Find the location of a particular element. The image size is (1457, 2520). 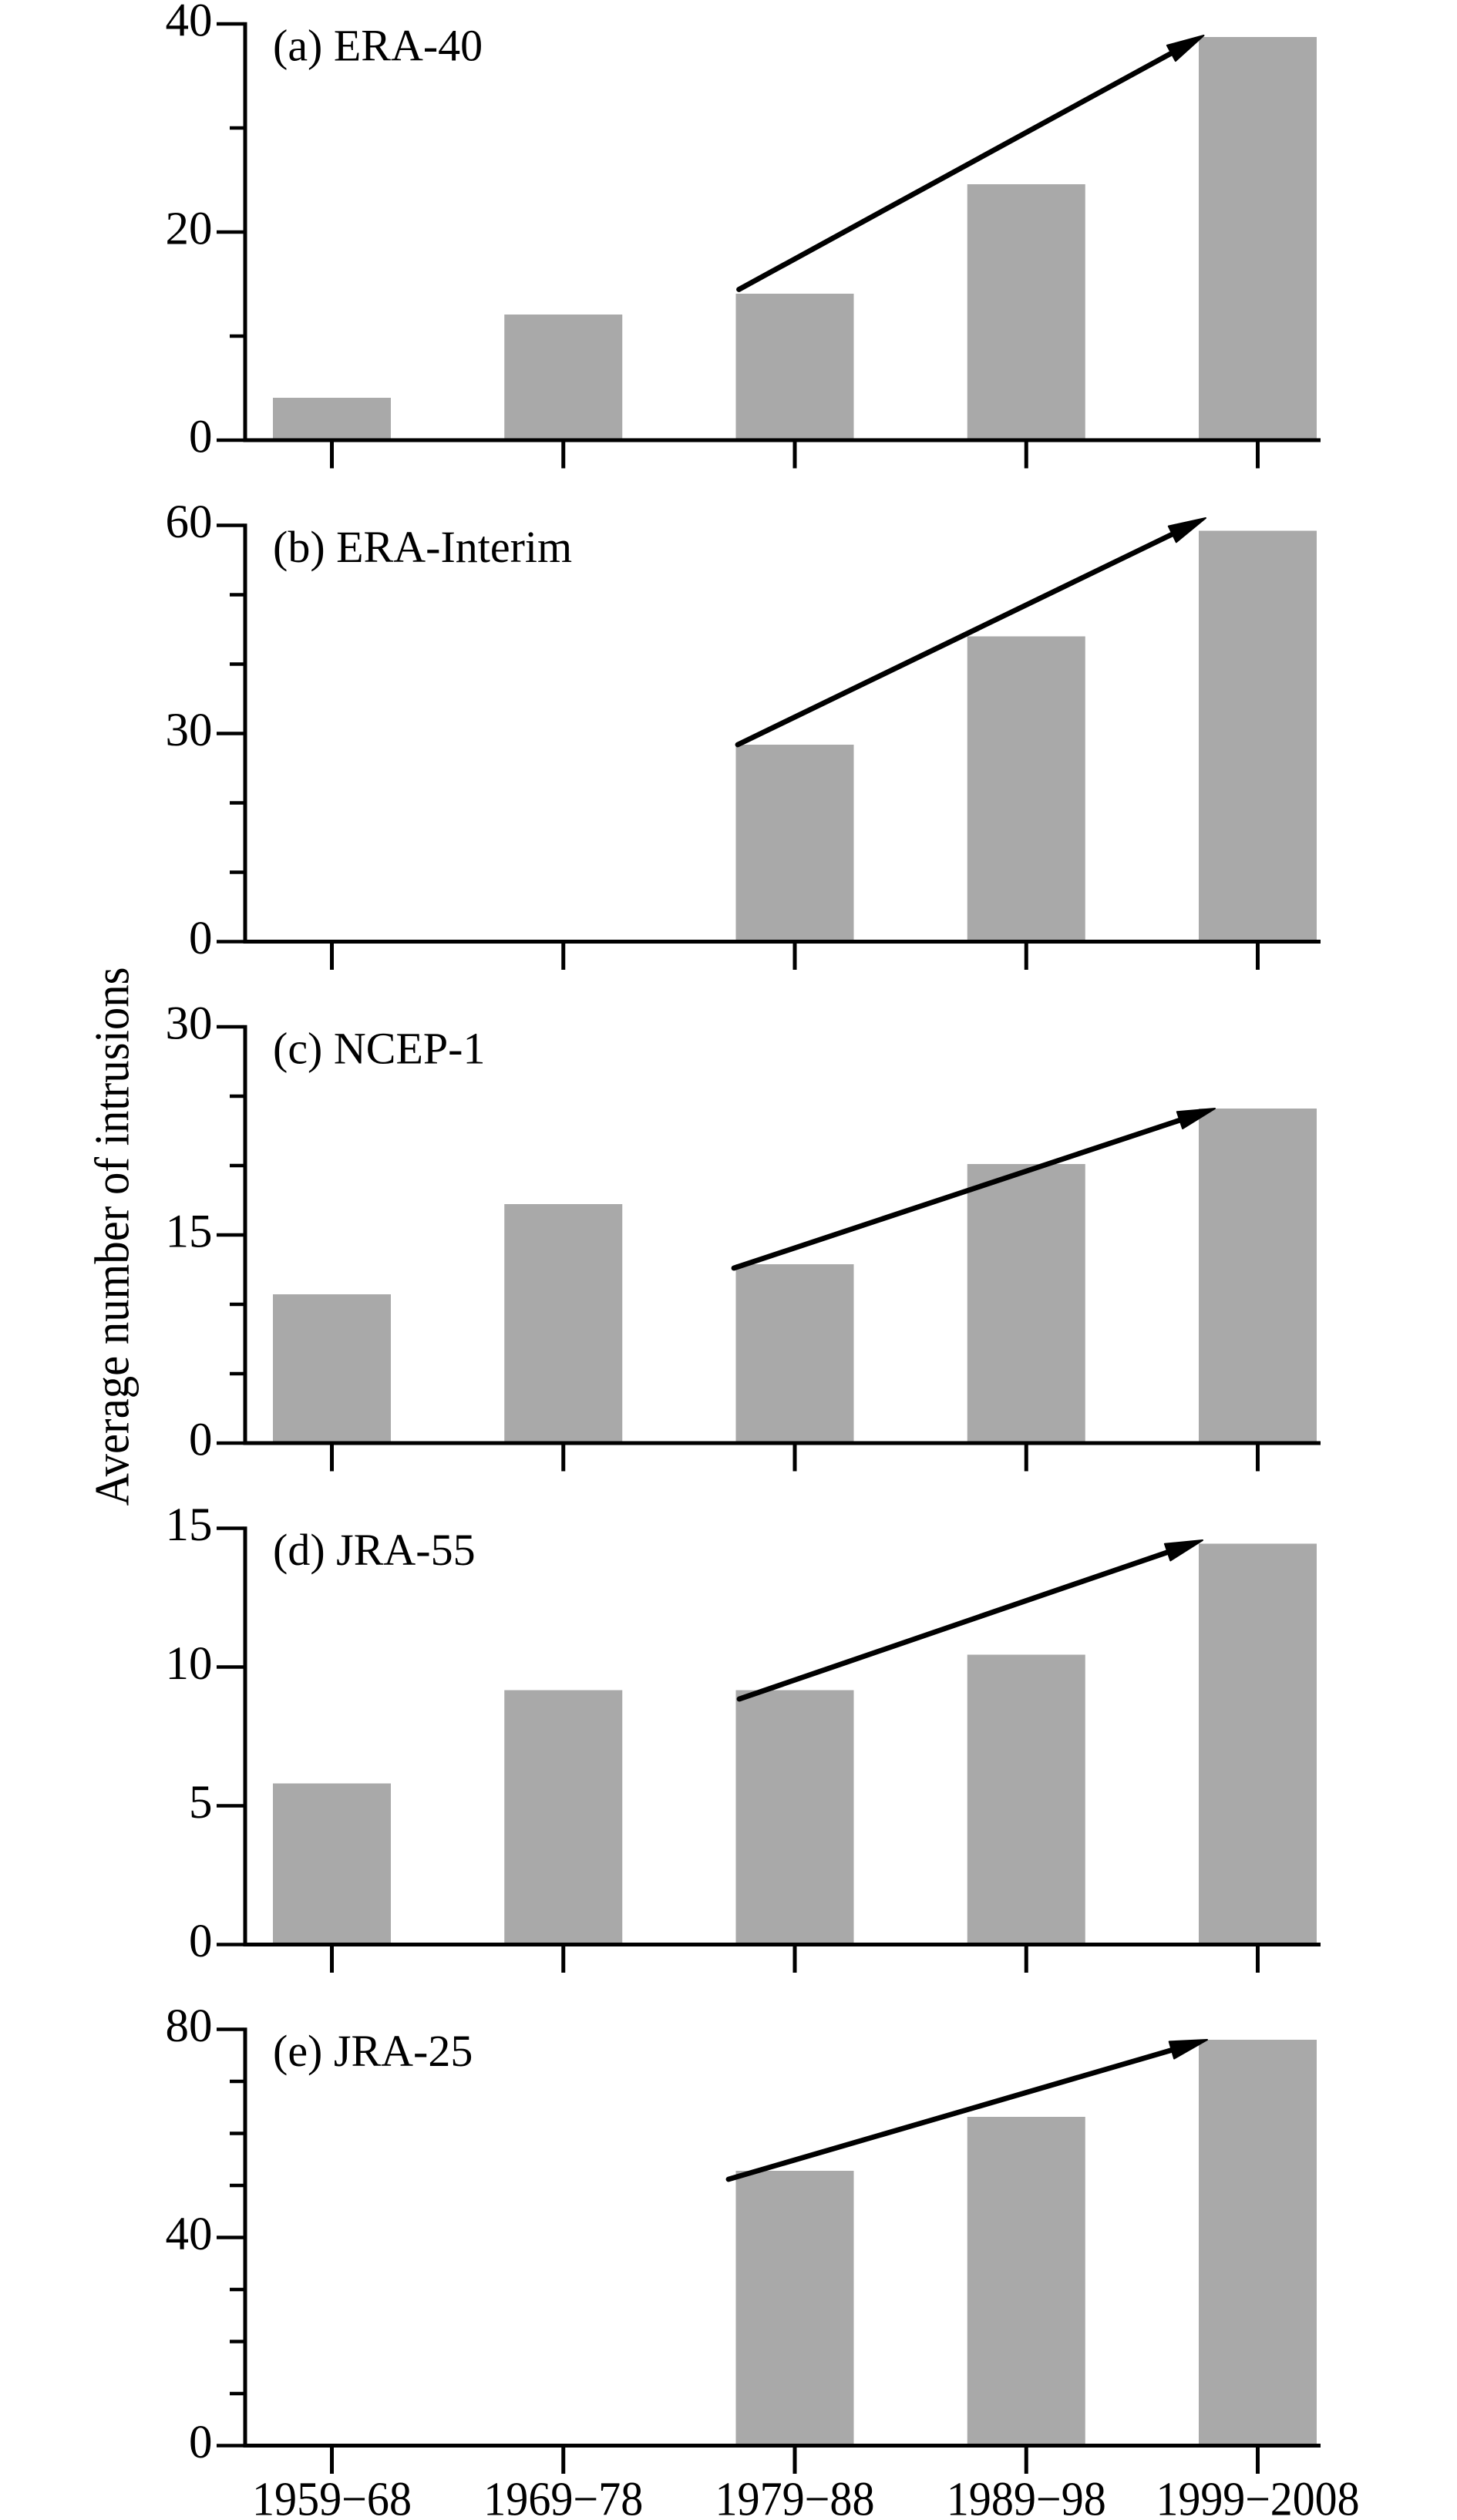

svg-text: (b) ERA-Interim is located at coordinates (422, 547).